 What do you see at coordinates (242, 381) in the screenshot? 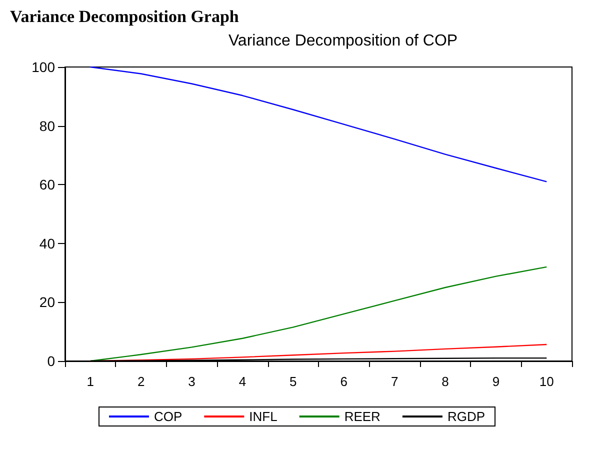
I see `x-tick-label: 4` at bounding box center [242, 381].